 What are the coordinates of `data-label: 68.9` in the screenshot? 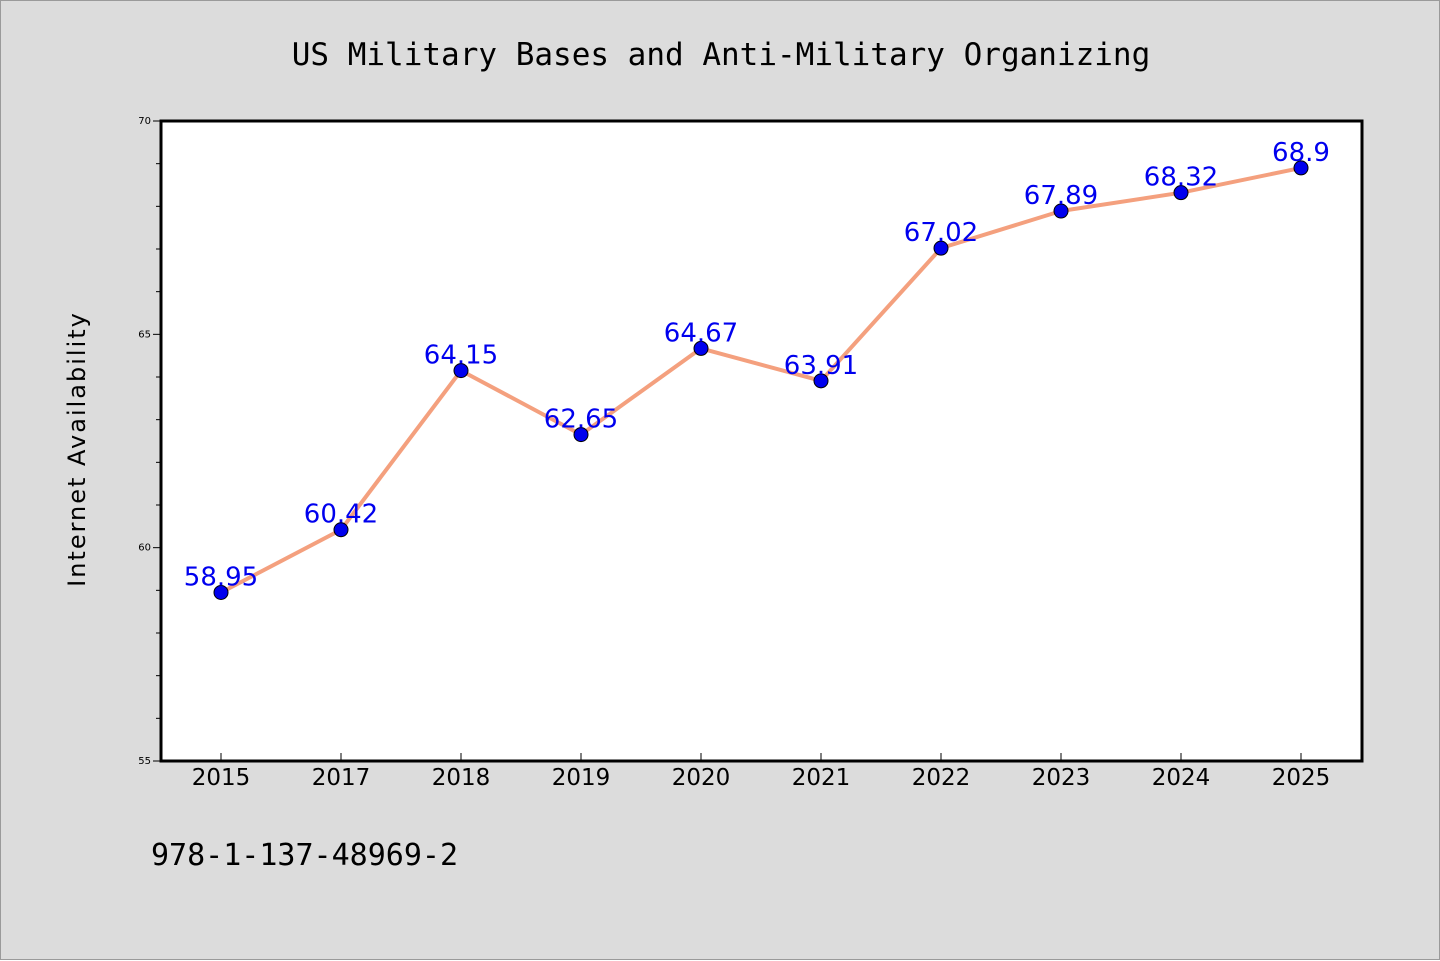 It's located at (1301, 153).